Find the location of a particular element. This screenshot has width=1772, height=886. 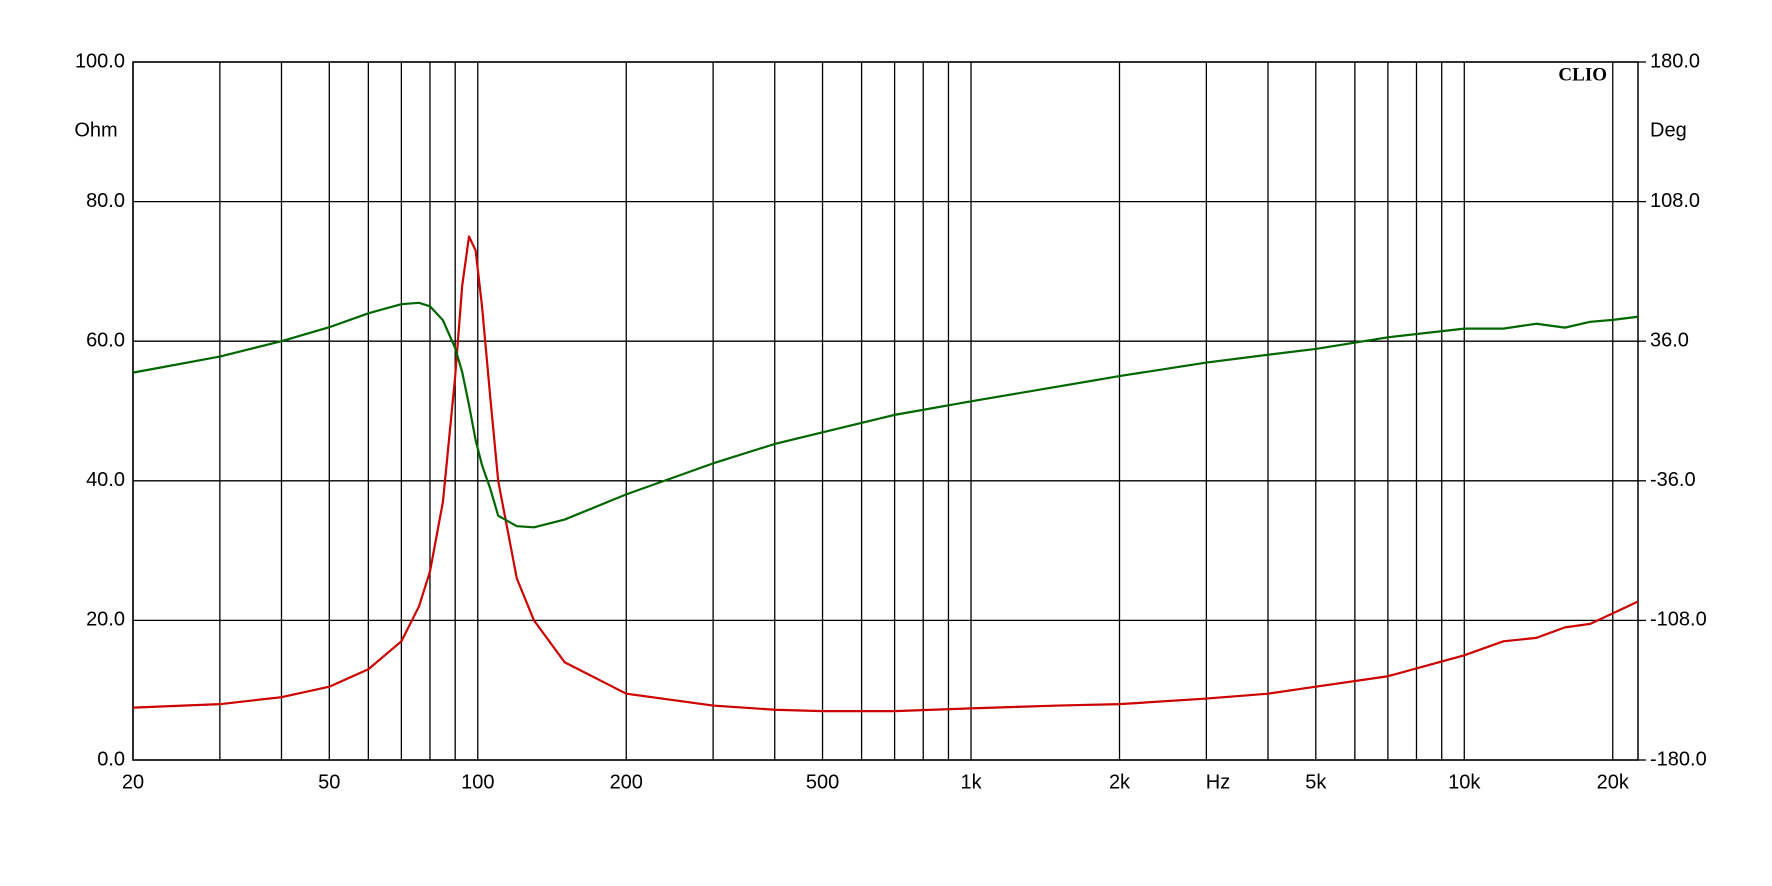

x-tick-label: 20k is located at coordinates (1613, 782).